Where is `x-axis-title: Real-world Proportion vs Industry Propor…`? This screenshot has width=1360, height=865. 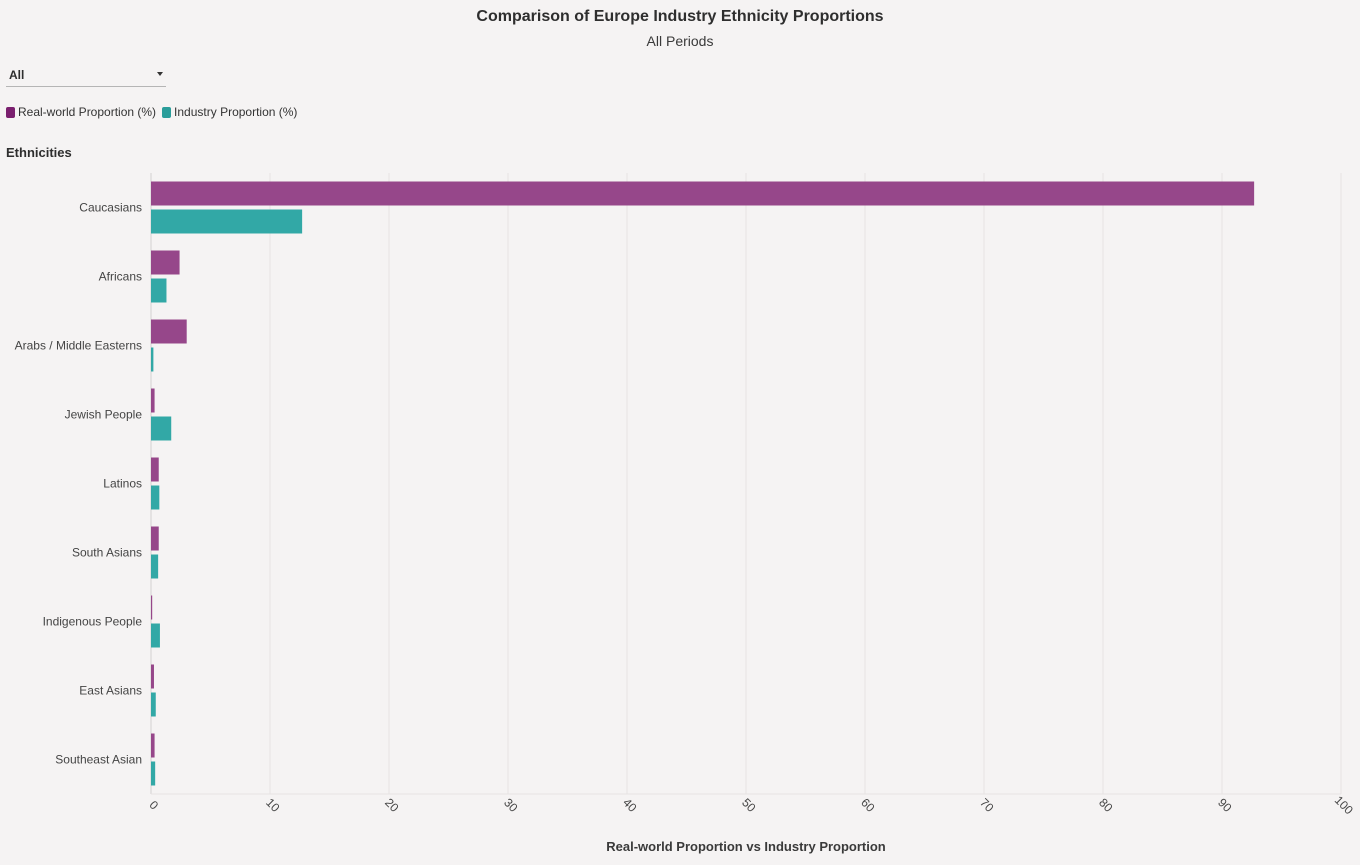 x-axis-title: Real-world Proportion vs Industry Propor… is located at coordinates (746, 846).